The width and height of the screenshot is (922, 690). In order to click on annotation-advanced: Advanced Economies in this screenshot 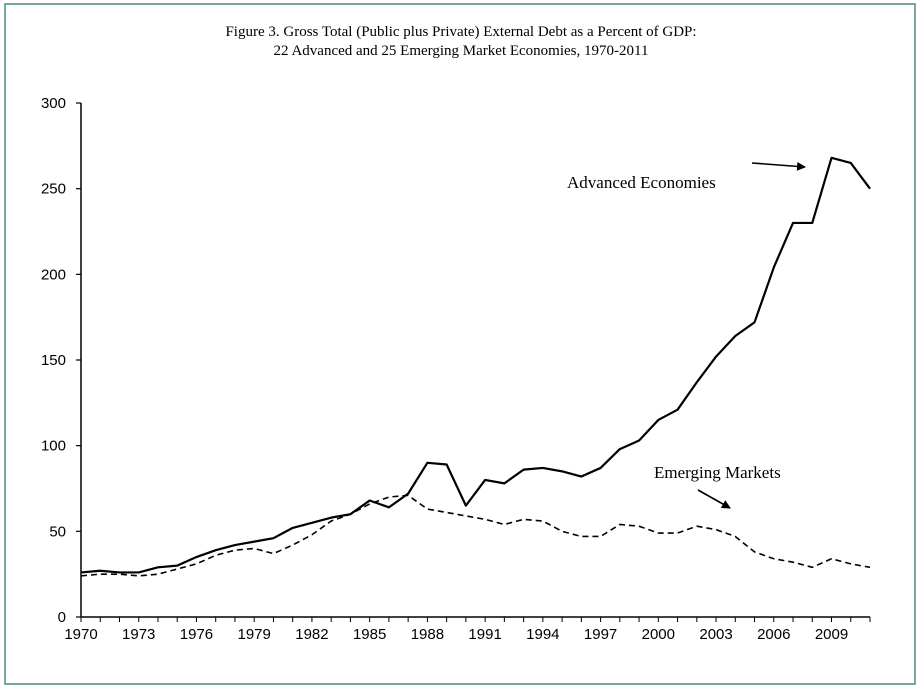, I will do `click(641, 182)`.